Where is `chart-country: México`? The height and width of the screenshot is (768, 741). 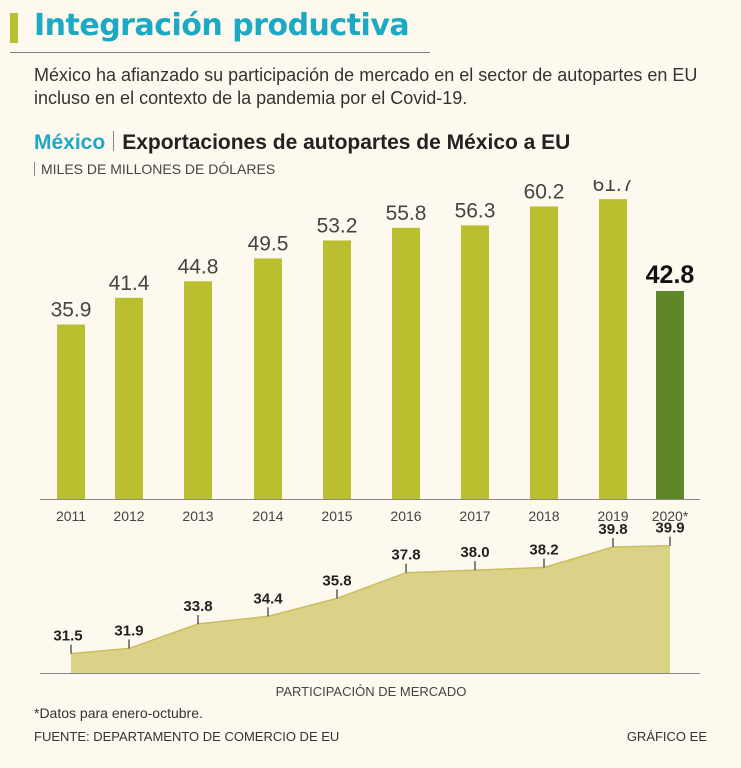 chart-country: México is located at coordinates (70, 142).